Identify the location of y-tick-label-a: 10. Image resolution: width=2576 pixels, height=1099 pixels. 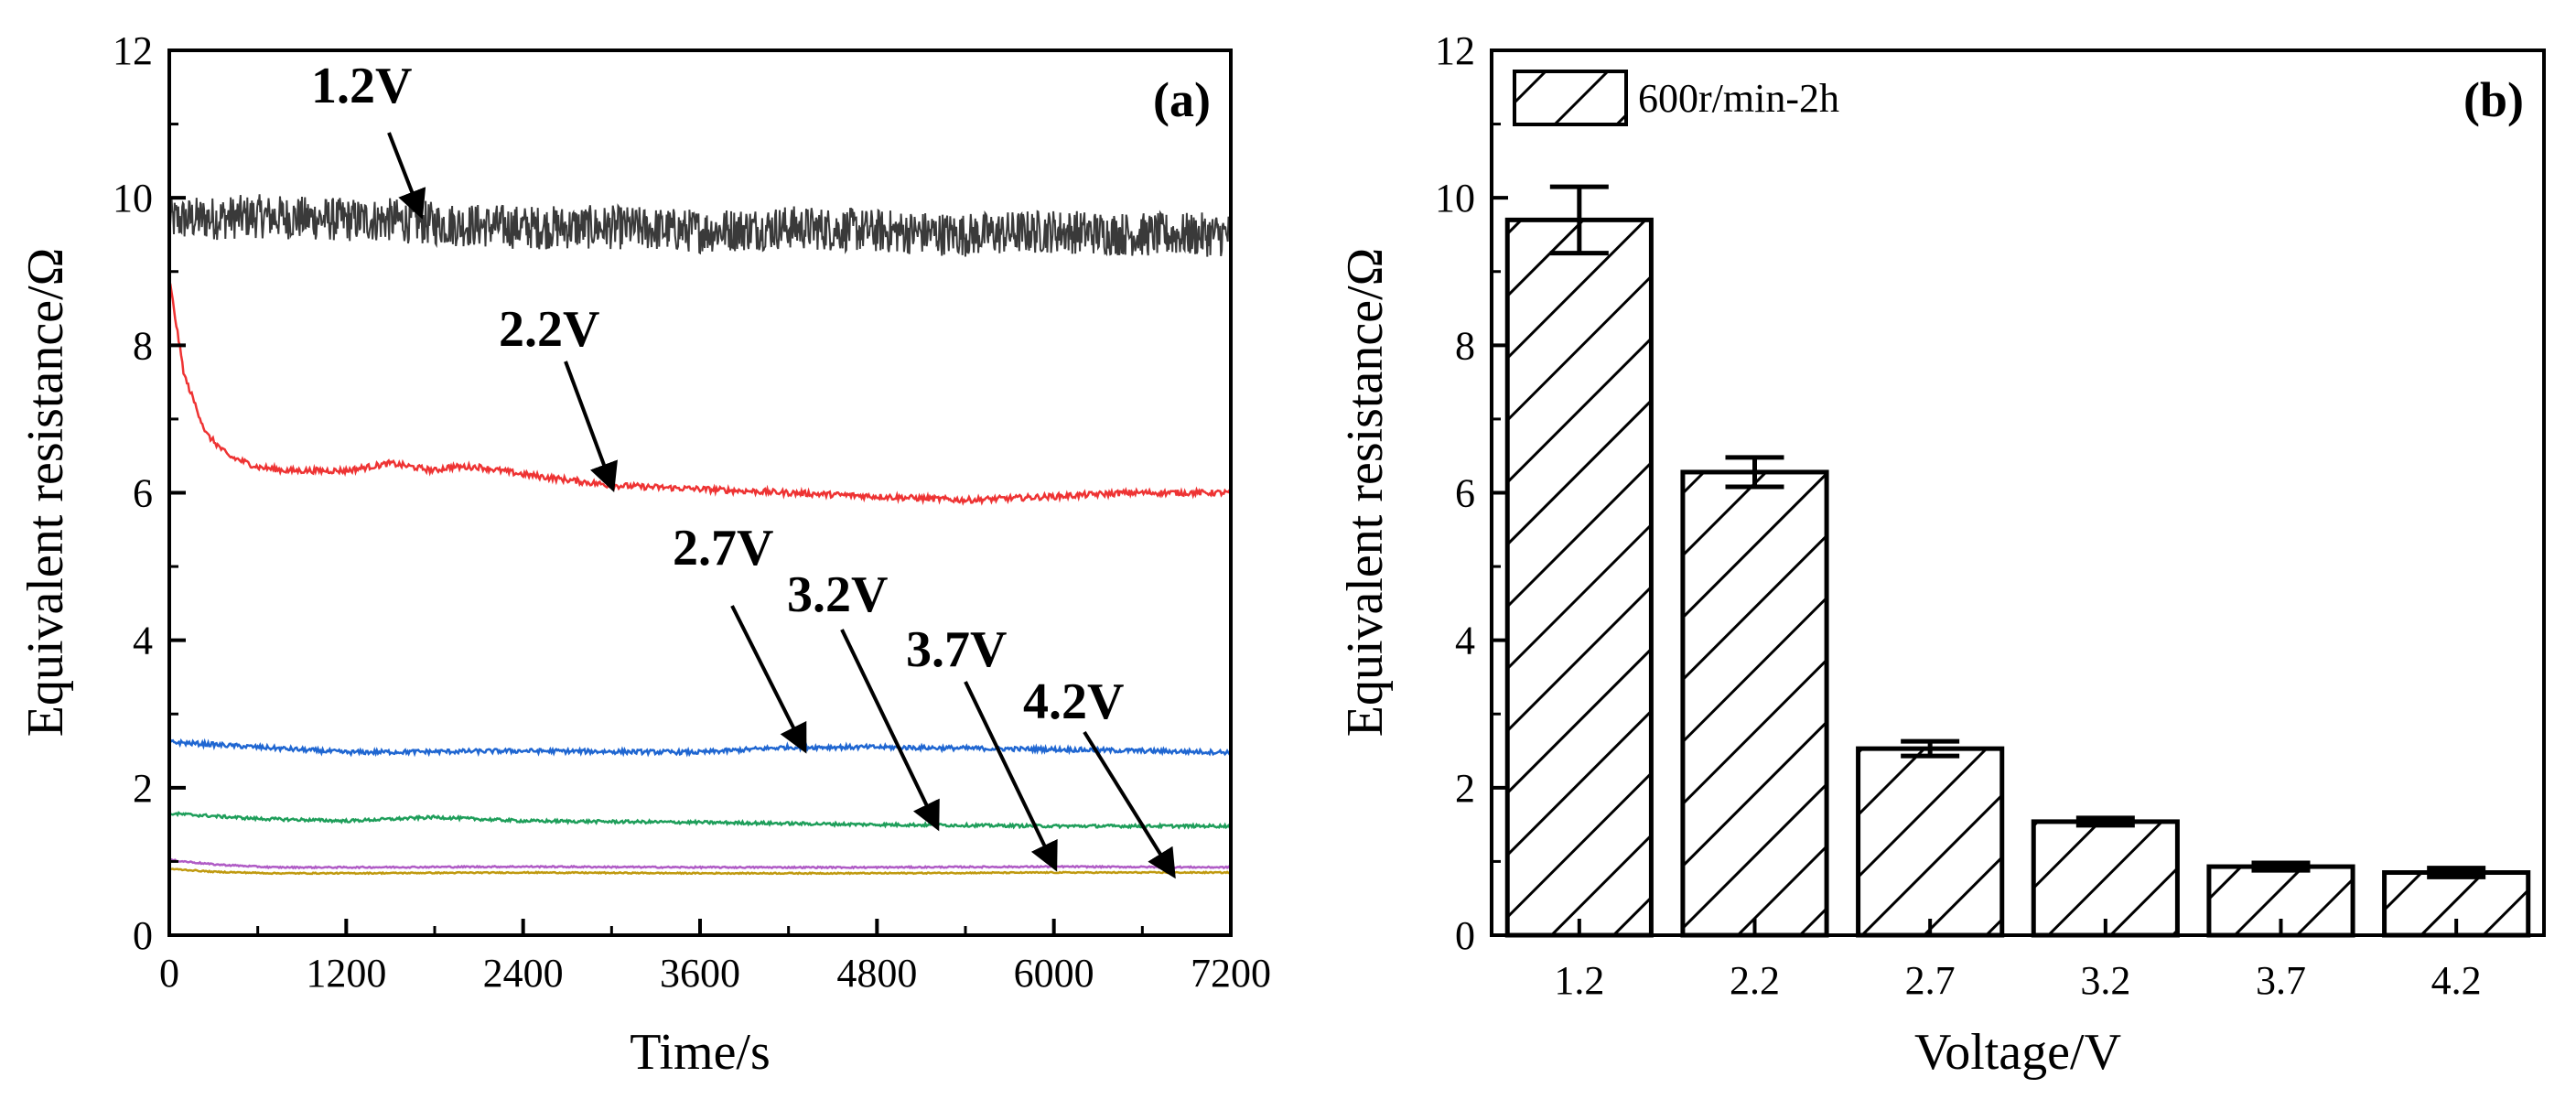
(133, 198).